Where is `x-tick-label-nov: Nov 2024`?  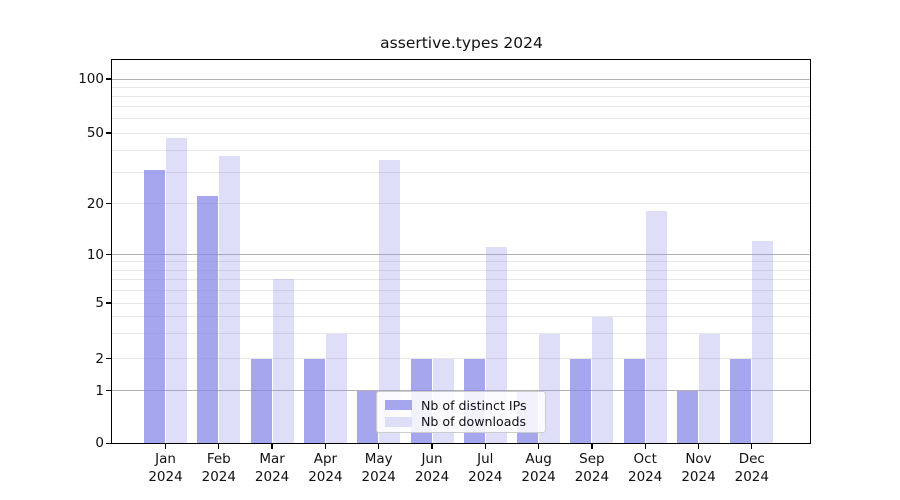
x-tick-label-nov: Nov 2024 is located at coordinates (699, 468).